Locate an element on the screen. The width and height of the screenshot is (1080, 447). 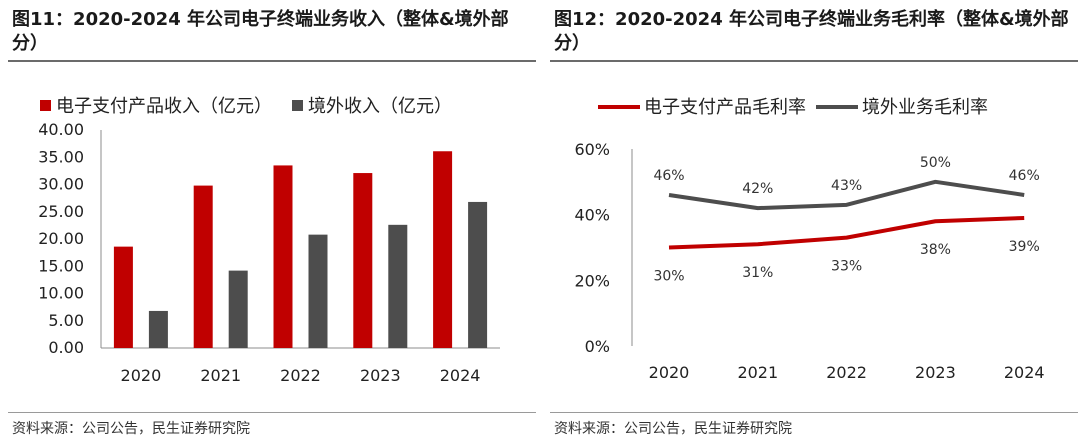
left-title-rule is located at coordinates (272, 61).